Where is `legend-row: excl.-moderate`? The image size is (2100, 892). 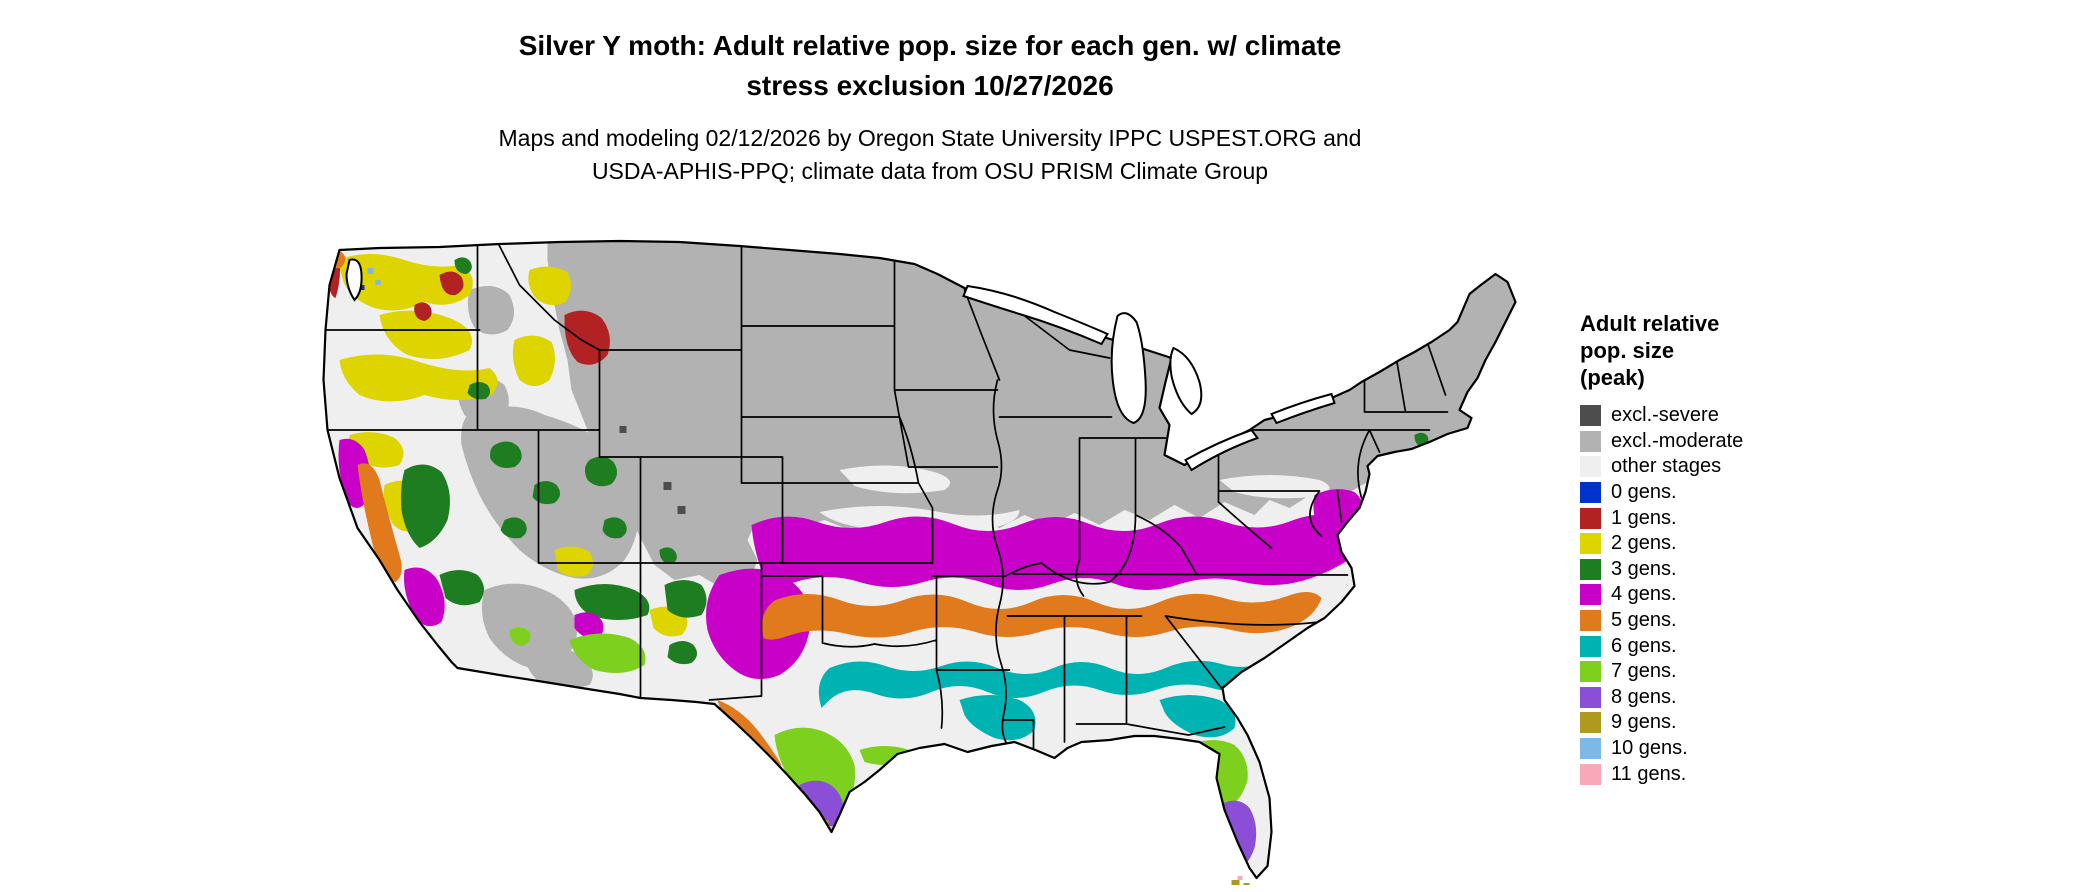
legend-row: excl.-moderate is located at coordinates (1730, 442).